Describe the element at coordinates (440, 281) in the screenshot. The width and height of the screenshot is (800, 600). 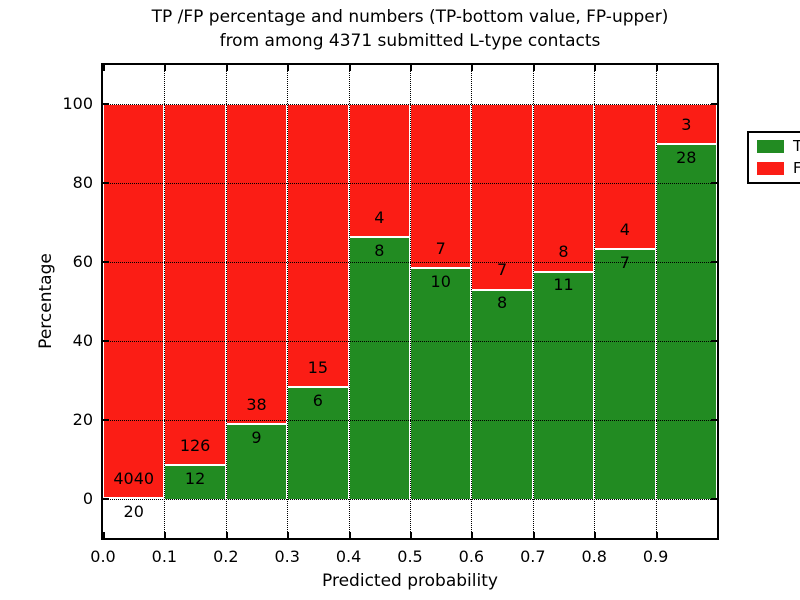
I see `tp-count-label: 10` at that location.